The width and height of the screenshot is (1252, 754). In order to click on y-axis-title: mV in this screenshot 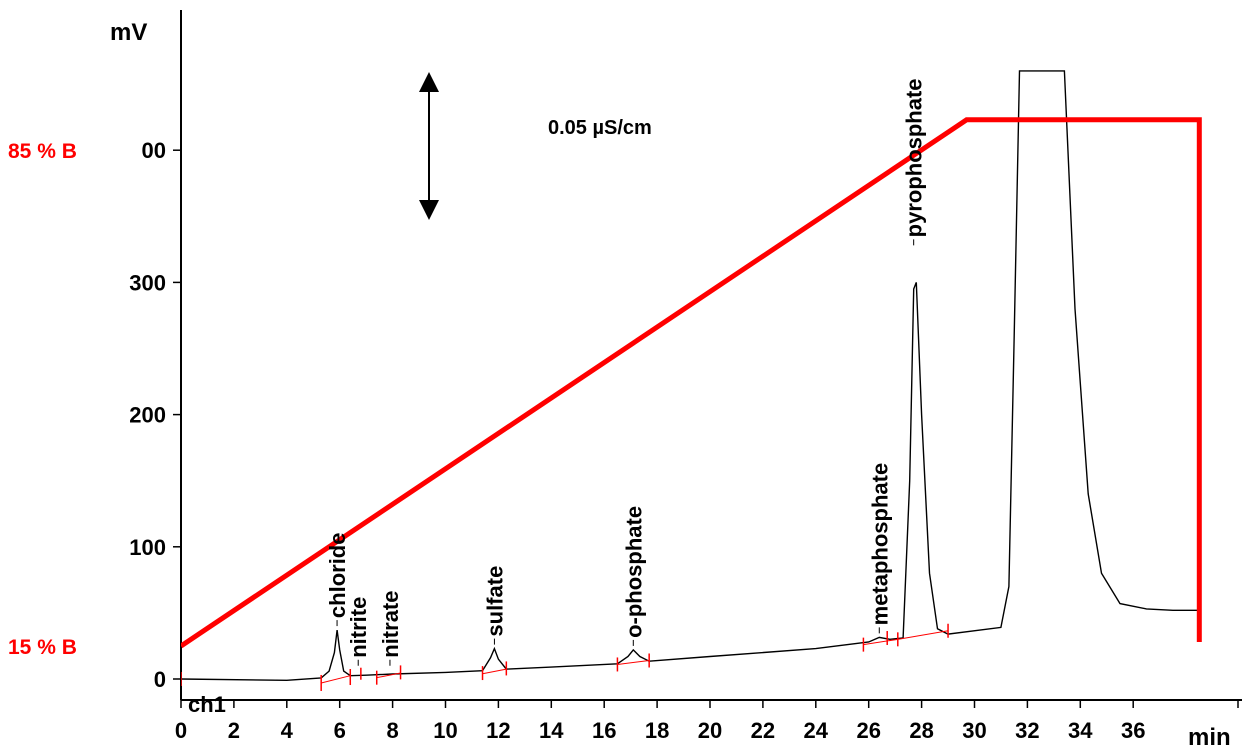, I will do `click(128, 32)`.